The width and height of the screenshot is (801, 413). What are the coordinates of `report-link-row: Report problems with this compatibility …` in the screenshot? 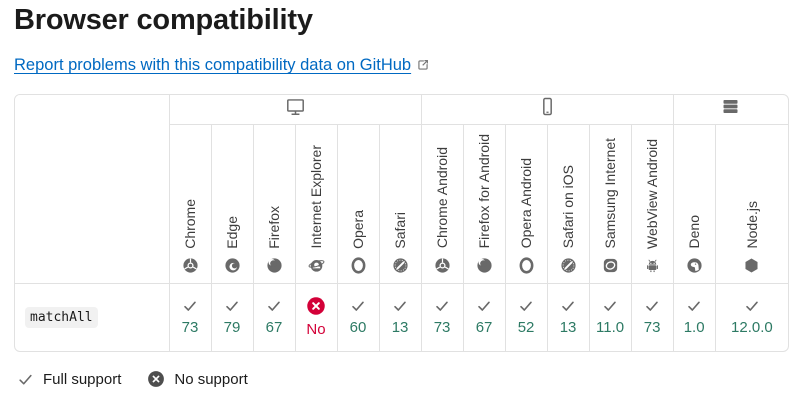 It's located at (401, 65).